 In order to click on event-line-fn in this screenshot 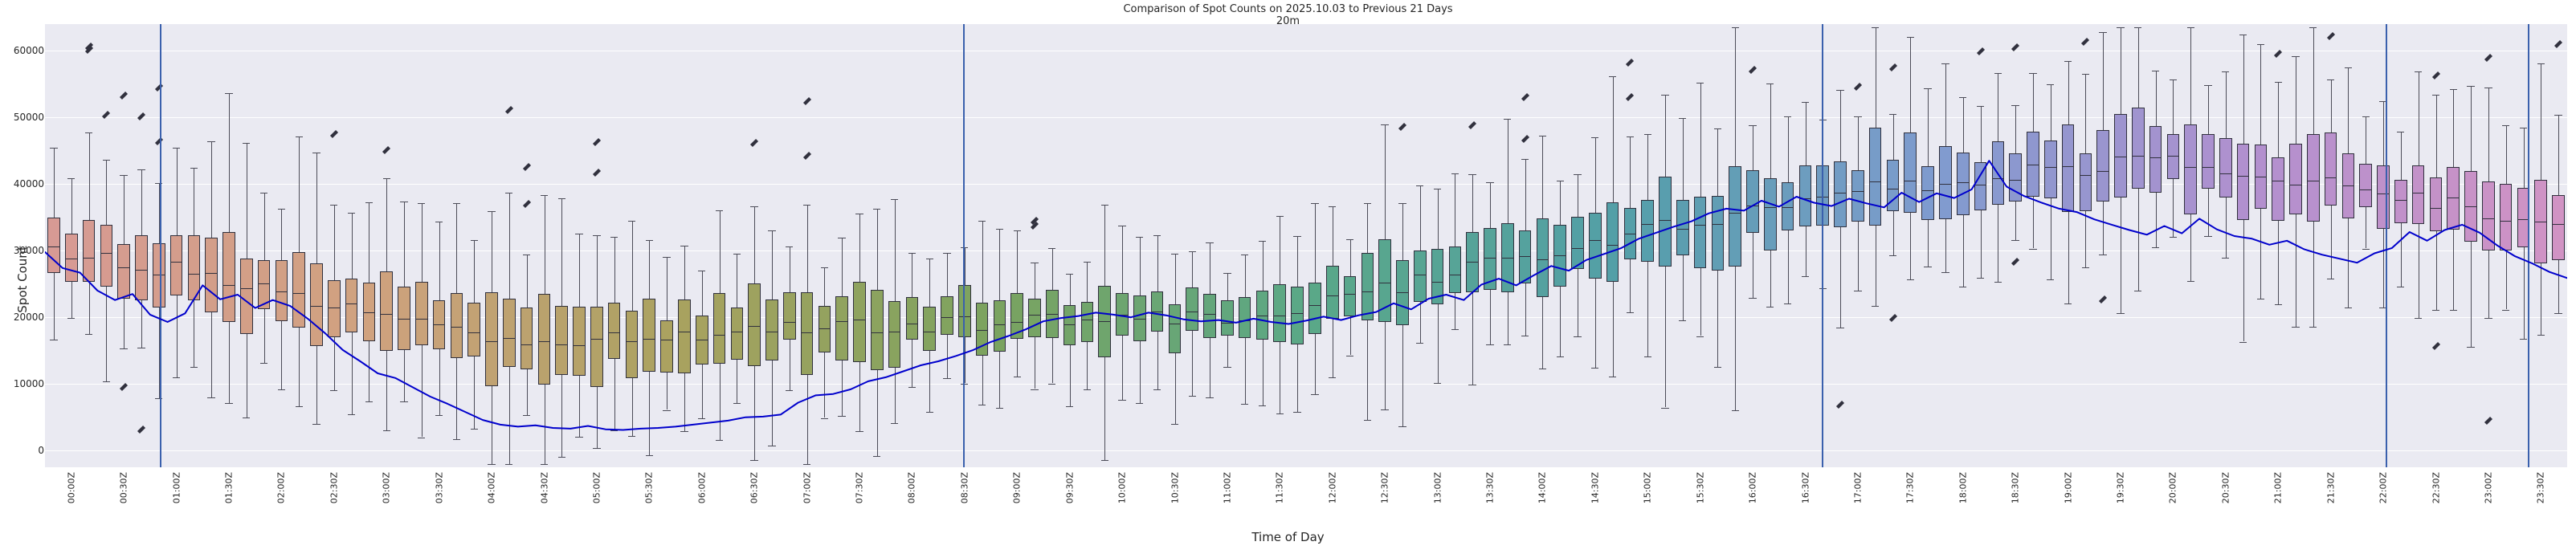, I will do `click(2386, 245)`.